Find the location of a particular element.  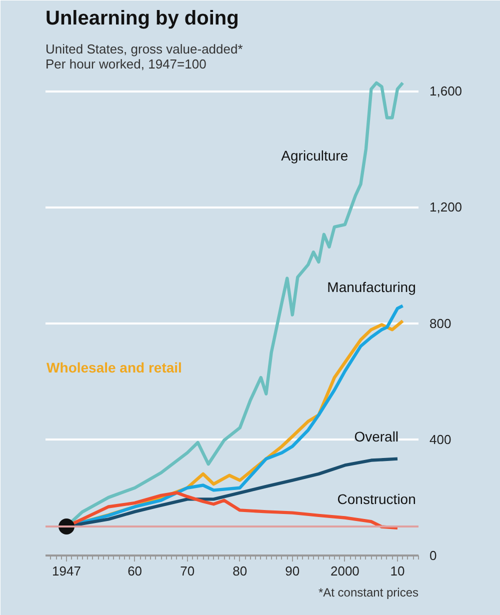

x-tick-label: 1947 is located at coordinates (66, 571).